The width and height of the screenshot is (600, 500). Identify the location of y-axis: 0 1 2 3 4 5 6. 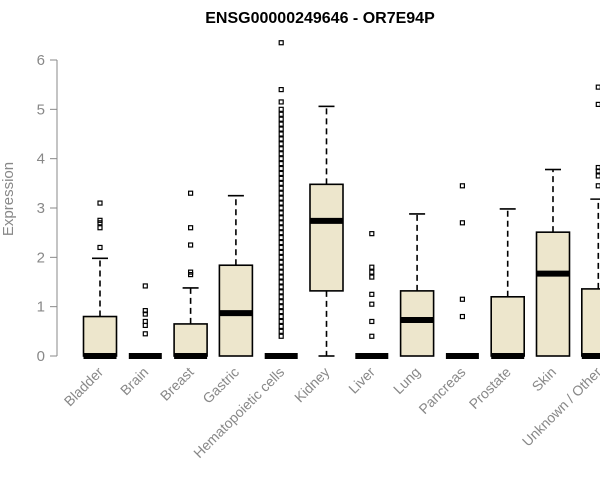
(47, 208).